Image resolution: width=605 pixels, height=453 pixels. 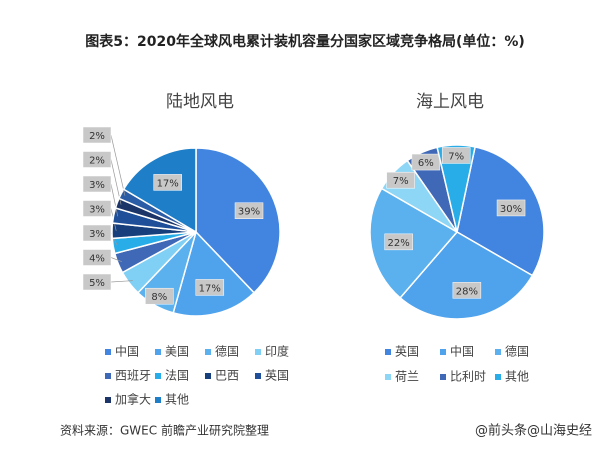 I want to click on data-label: 30%, so click(x=511, y=209).